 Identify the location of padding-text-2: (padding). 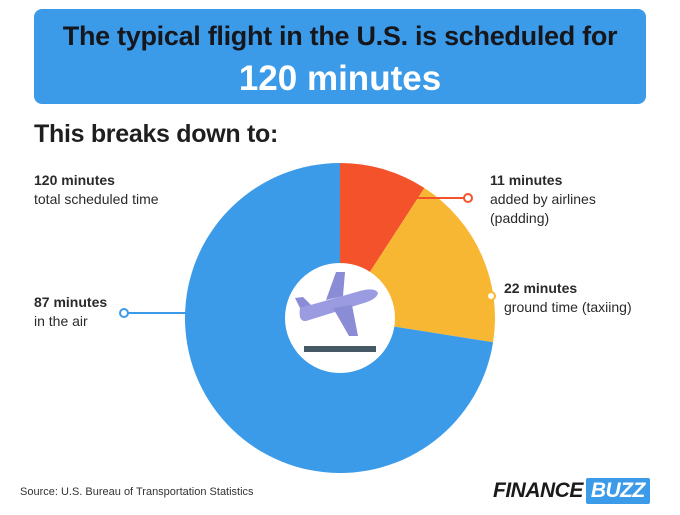
(520, 218).